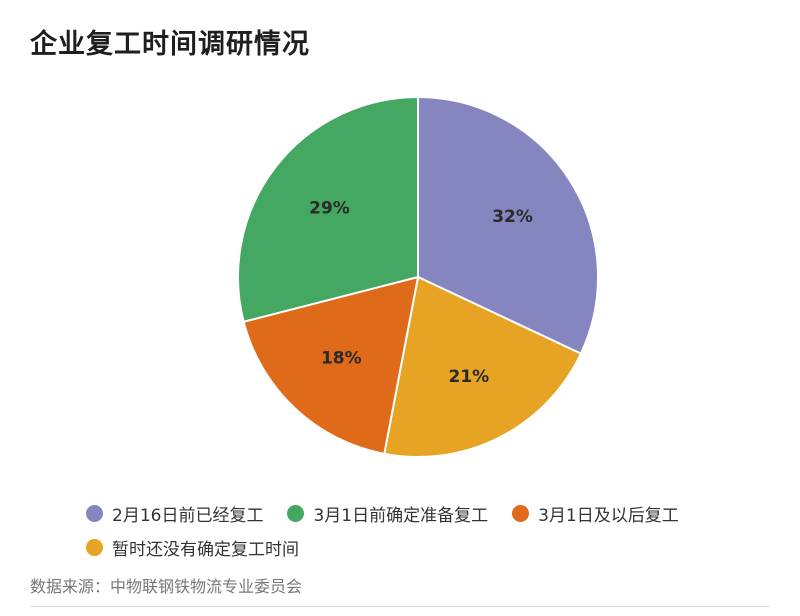 This screenshot has height=616, width=800. What do you see at coordinates (401, 515) in the screenshot?
I see `legend-label: 3月1日前确定准备复工` at bounding box center [401, 515].